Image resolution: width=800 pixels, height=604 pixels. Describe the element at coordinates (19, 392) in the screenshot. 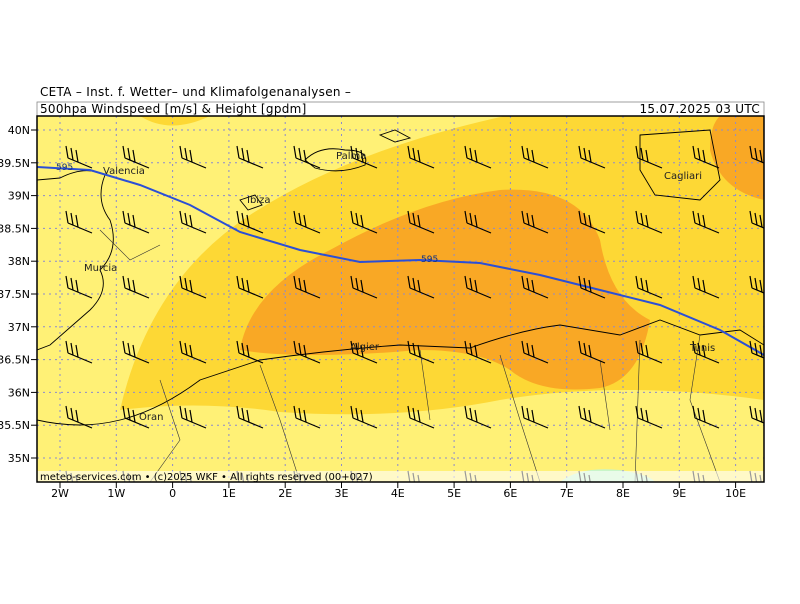

I see `lat-label: 36N` at that location.